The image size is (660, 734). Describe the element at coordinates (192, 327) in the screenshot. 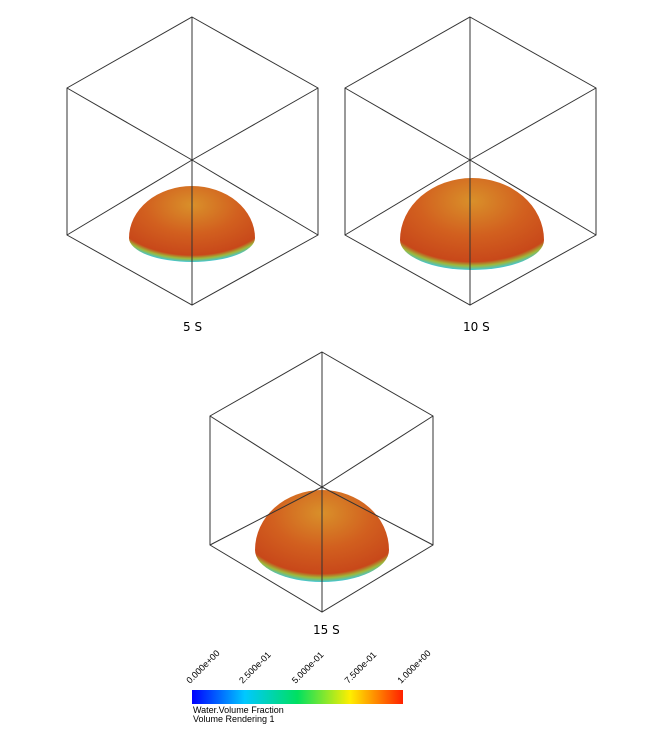

I see `panel-label: 5 S` at that location.